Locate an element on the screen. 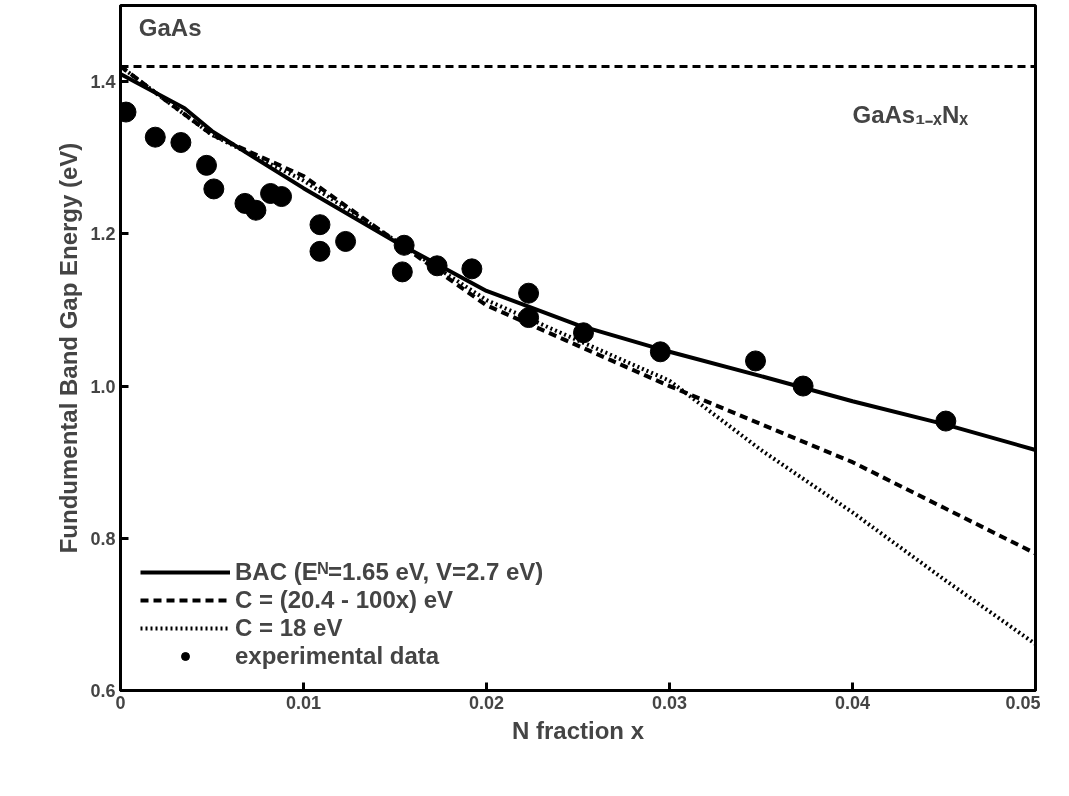 The height and width of the screenshot is (796, 1069). y-tick-label: 1.4 is located at coordinates (103, 82).